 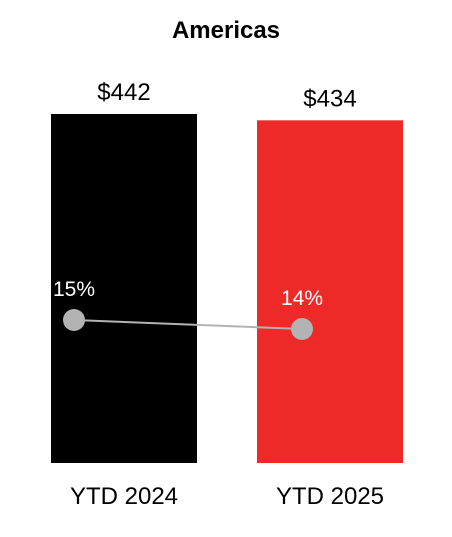 What do you see at coordinates (123, 92) in the screenshot?
I see `bar-value-label-1: $442` at bounding box center [123, 92].